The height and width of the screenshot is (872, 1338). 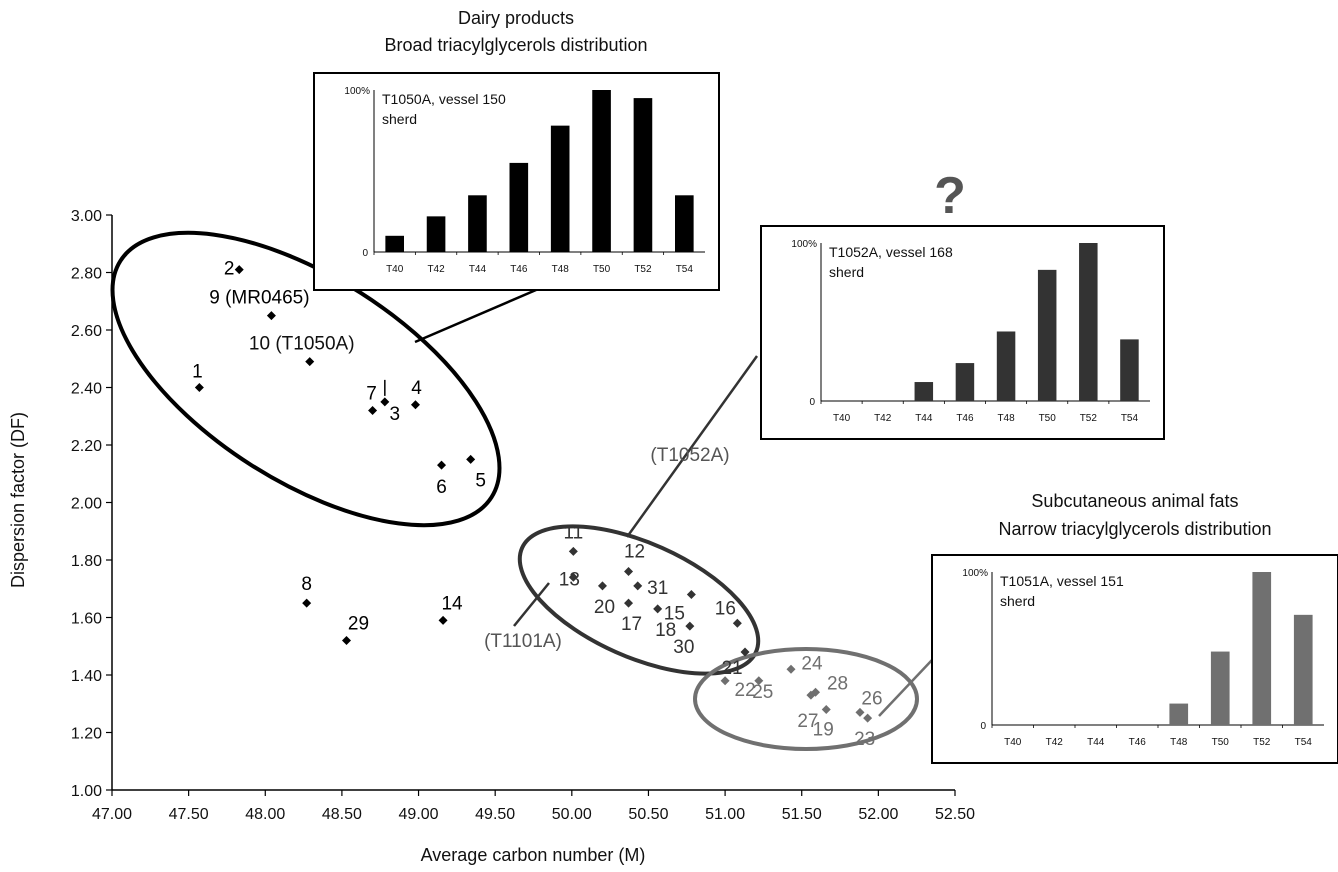 I want to click on point-label: 21, so click(x=731, y=668).